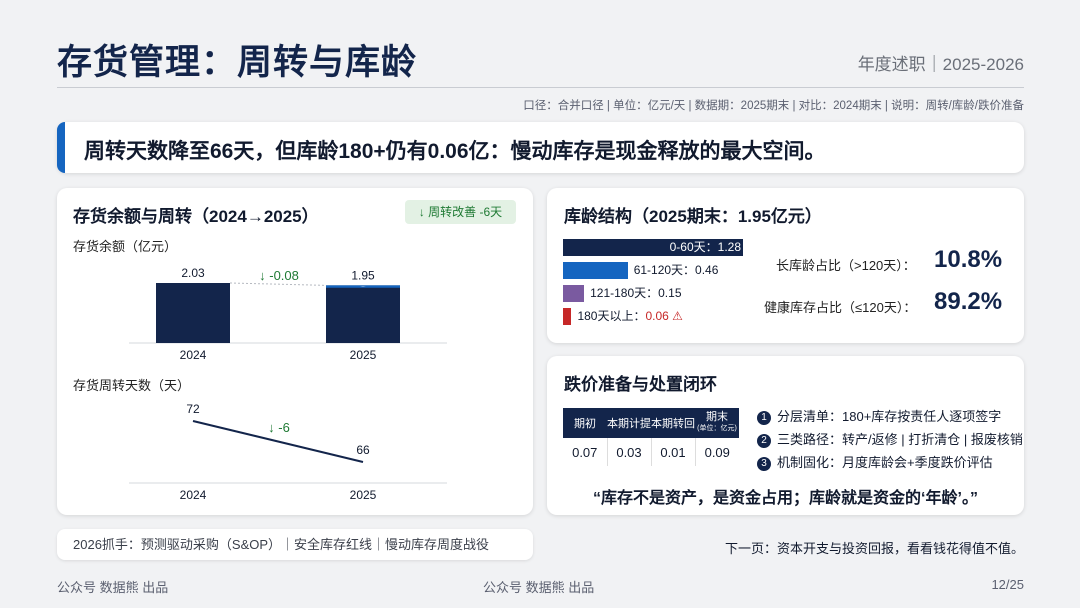 This screenshot has width=1080, height=608. I want to click on prov-header-ending-label: 期末, so click(717, 417).